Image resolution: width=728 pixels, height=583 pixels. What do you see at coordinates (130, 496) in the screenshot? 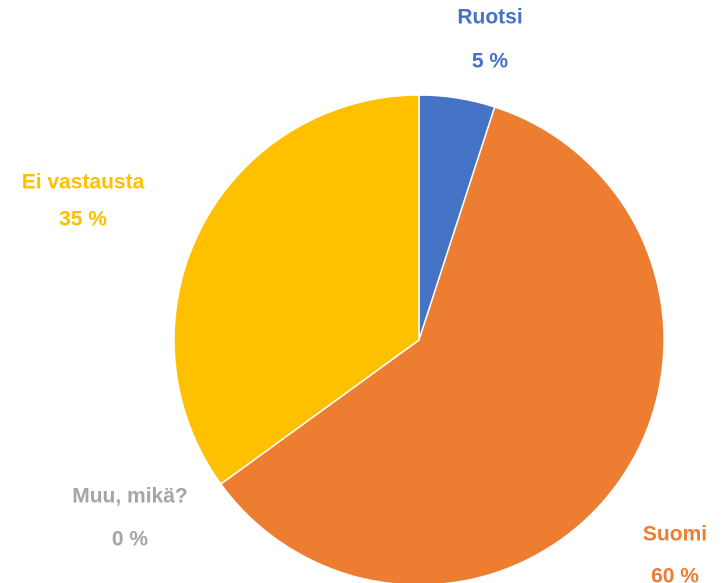
I see `slice-label-name: Muu, mikä?` at bounding box center [130, 496].